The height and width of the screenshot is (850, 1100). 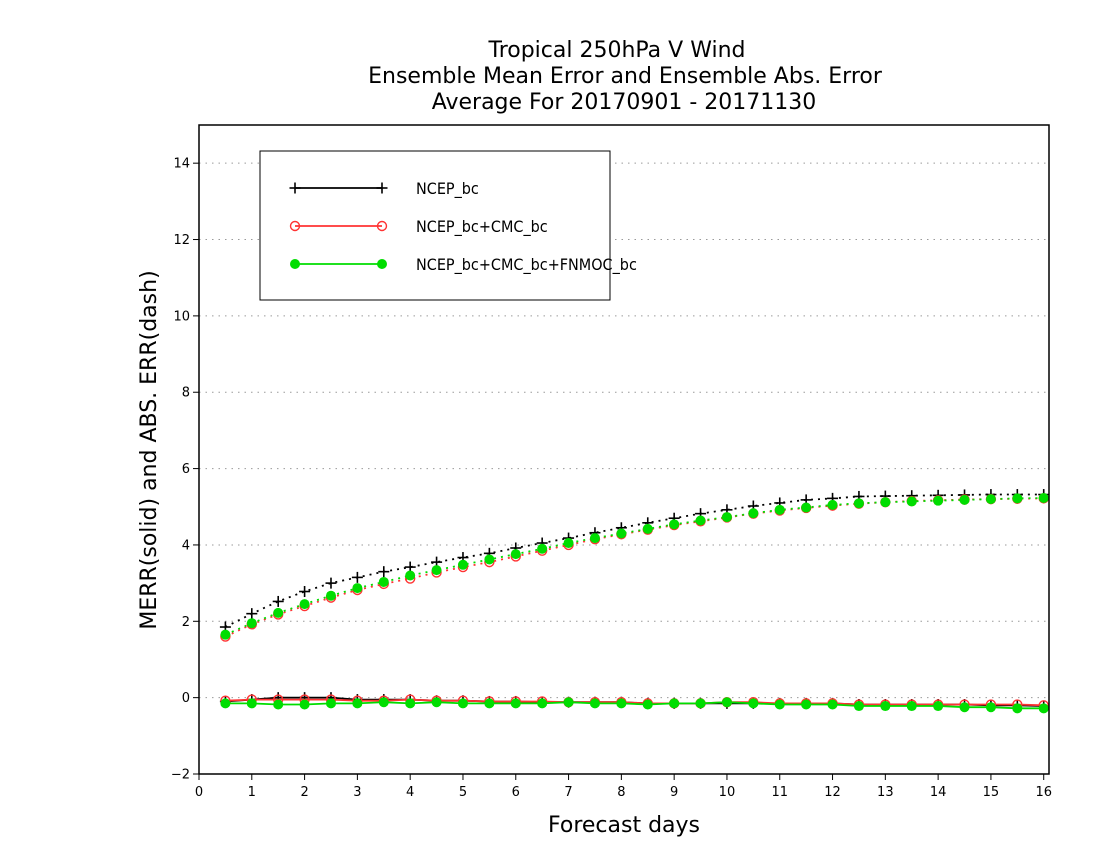 What do you see at coordinates (186, 469) in the screenshot?
I see `y-tick-label: 6` at bounding box center [186, 469].